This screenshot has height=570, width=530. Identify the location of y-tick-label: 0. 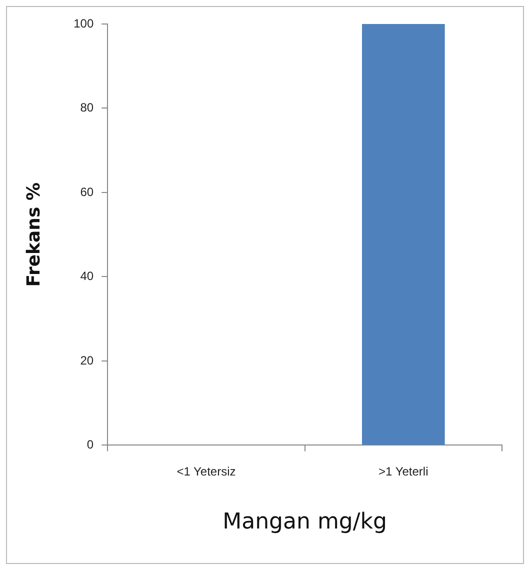
(90, 445).